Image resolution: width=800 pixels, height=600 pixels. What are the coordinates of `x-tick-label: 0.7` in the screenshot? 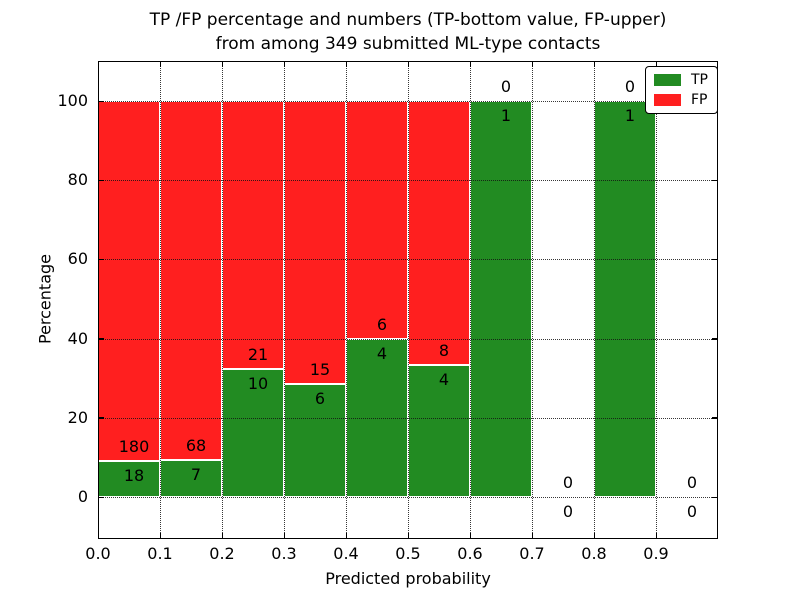 It's located at (532, 553).